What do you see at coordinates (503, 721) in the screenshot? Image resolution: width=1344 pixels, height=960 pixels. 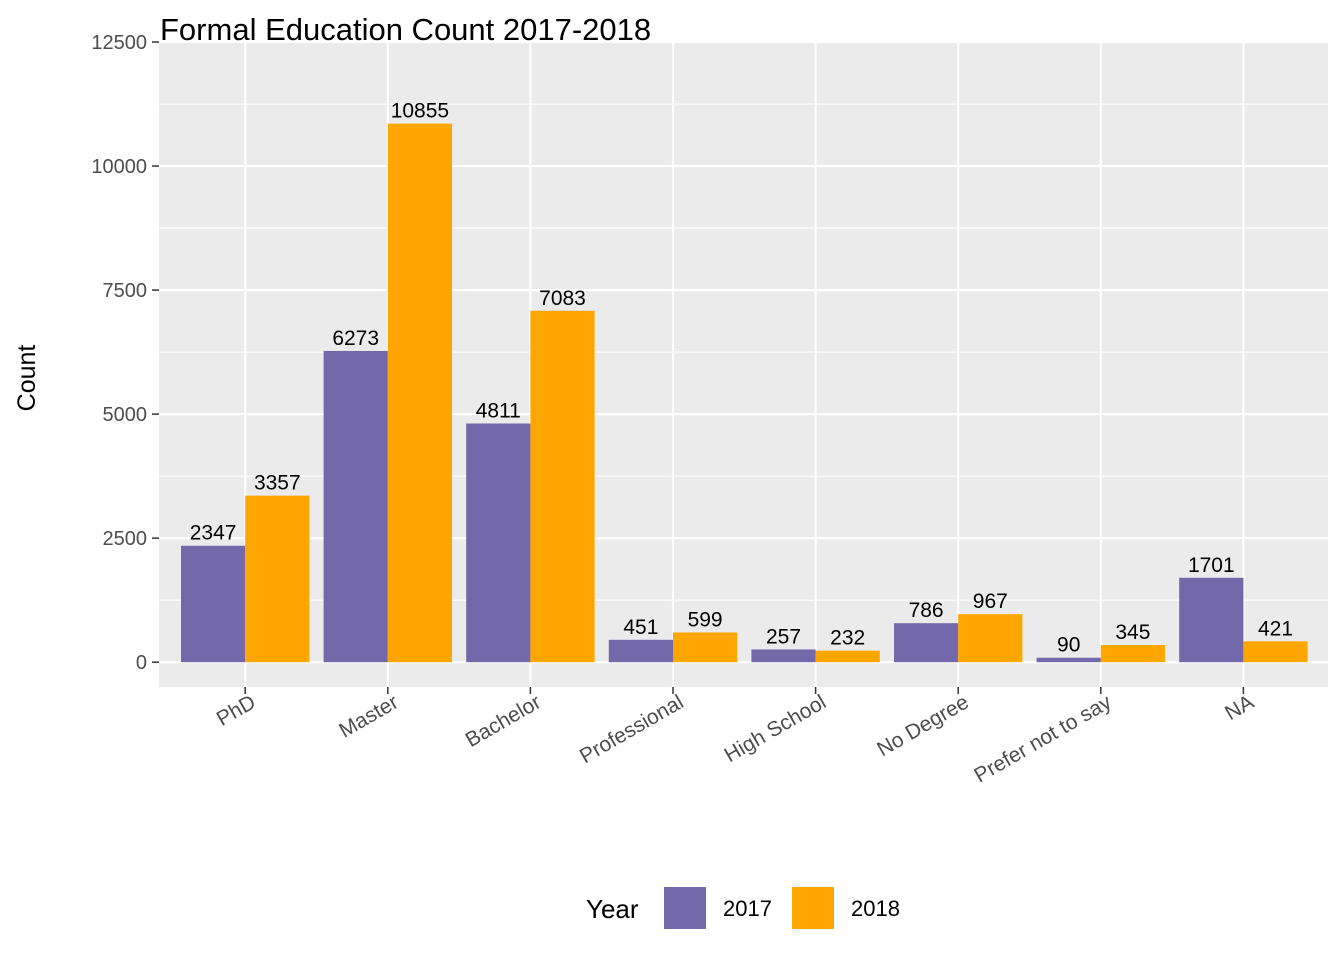 I see `x-tick-label: Bachelor` at bounding box center [503, 721].